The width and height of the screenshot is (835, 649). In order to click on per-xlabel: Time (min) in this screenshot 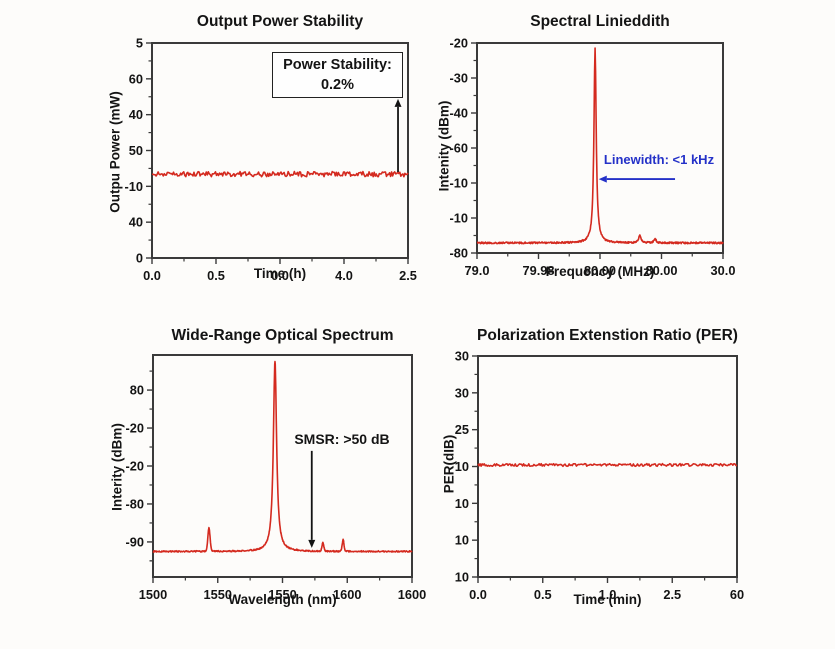, I will do `click(607, 599)`.